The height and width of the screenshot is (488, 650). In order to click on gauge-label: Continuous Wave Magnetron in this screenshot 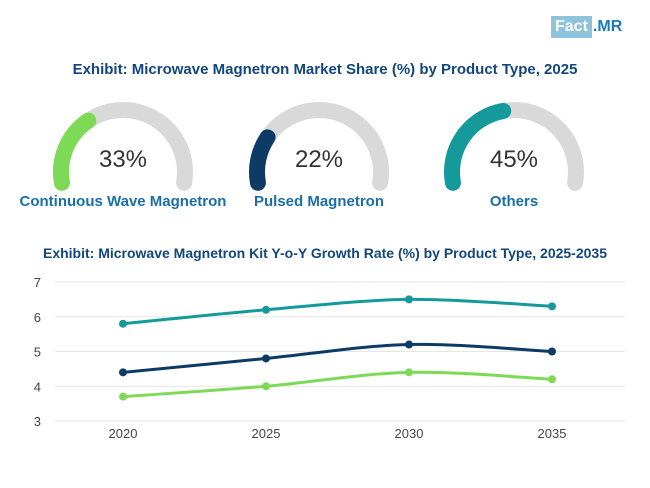, I will do `click(123, 201)`.